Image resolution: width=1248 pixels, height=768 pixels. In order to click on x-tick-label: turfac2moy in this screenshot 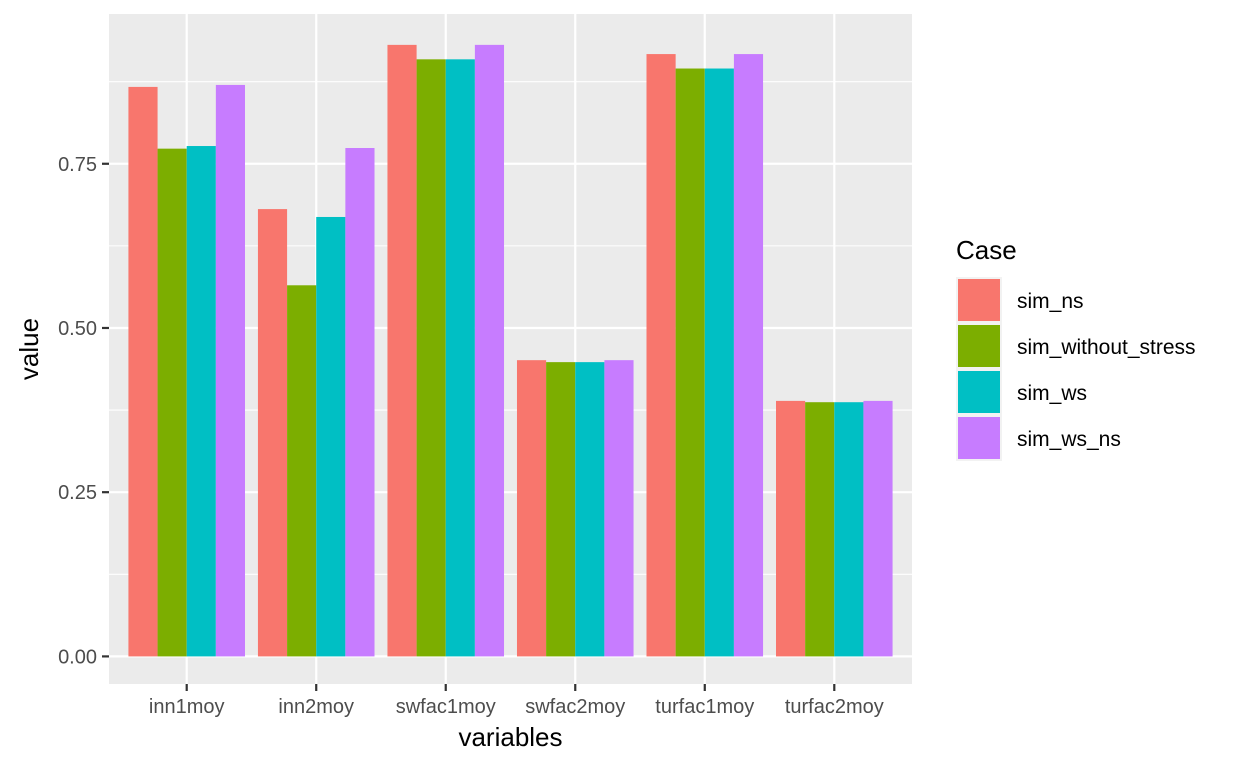, I will do `click(834, 707)`.